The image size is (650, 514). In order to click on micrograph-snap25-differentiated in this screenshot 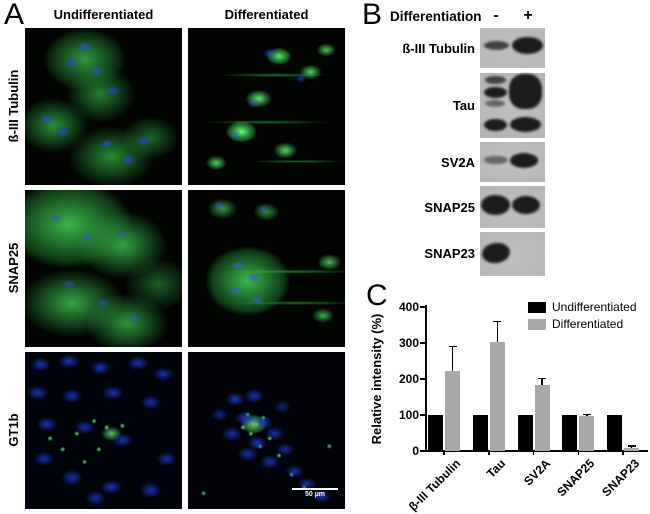, I will do `click(266, 268)`.